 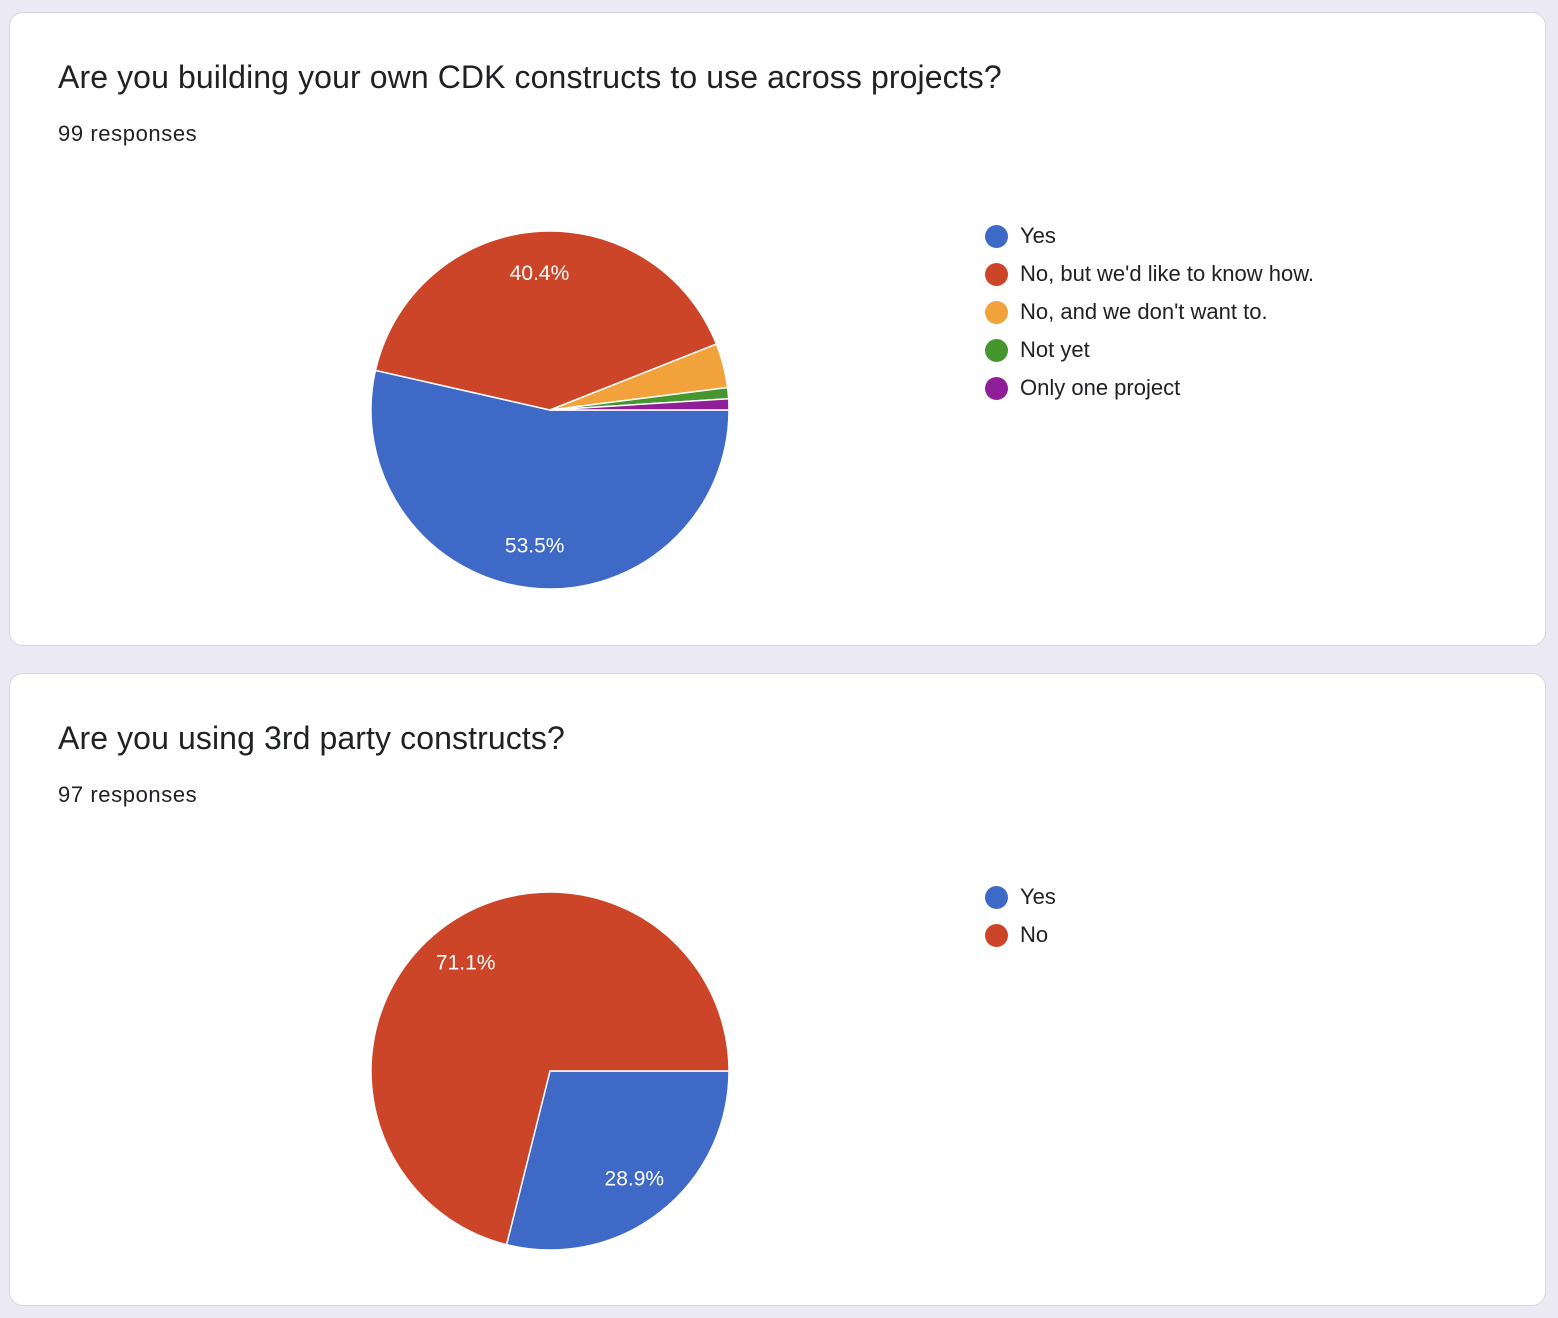 What do you see at coordinates (1034, 934) in the screenshot?
I see `legend-label: No` at bounding box center [1034, 934].